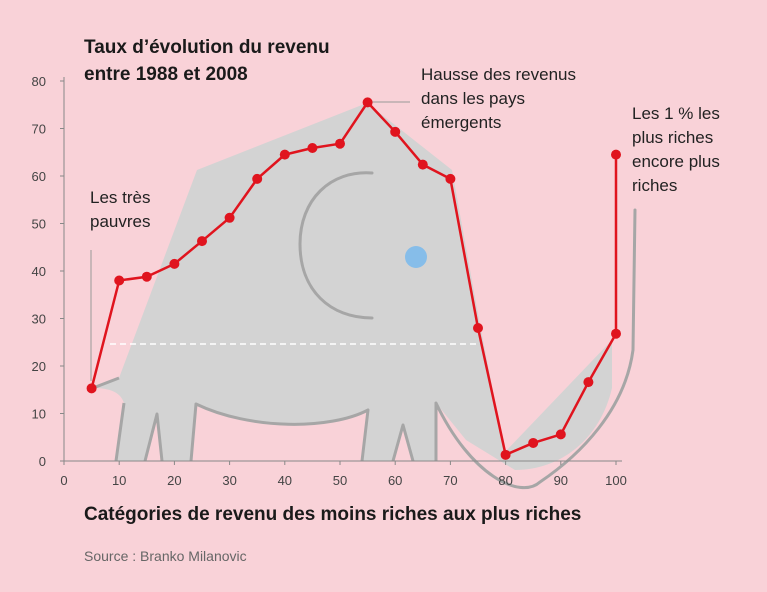 The image size is (767, 592). Describe the element at coordinates (120, 221) in the screenshot. I see `annotation-poor-line-2: pauvres` at that location.